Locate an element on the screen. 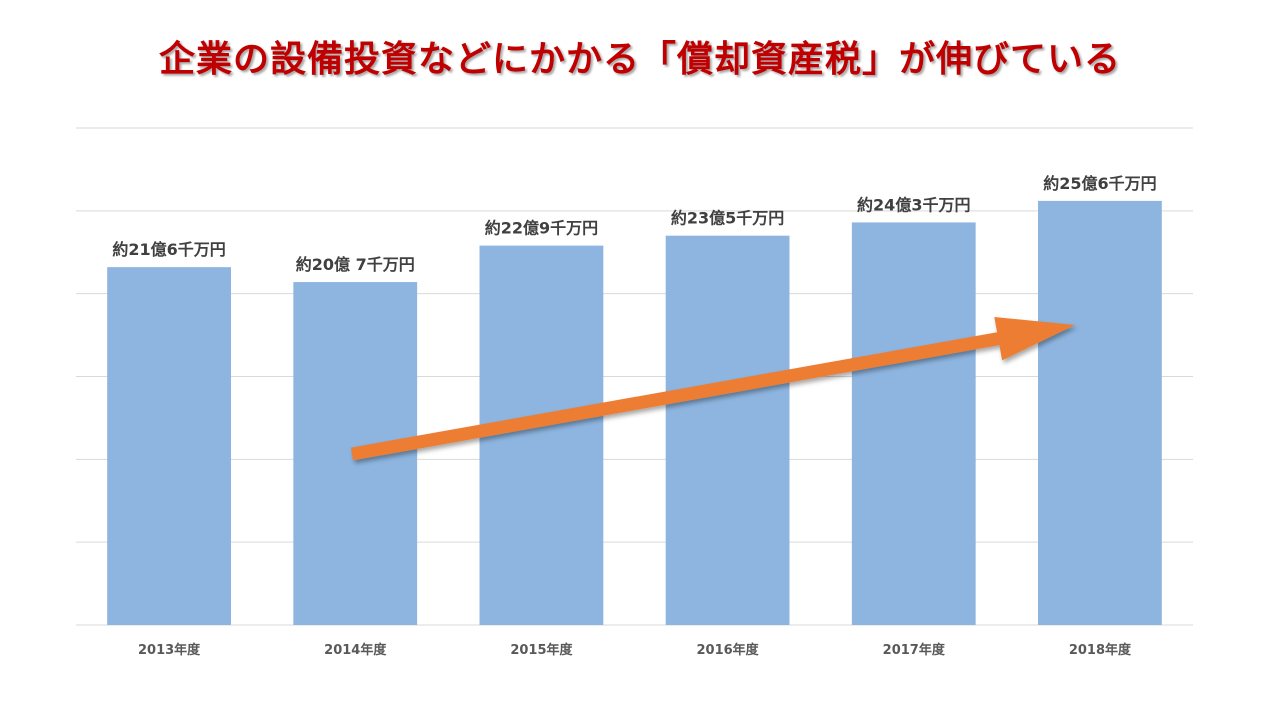 The image size is (1280, 720). x-tick-label: 2015年度 is located at coordinates (541, 650).